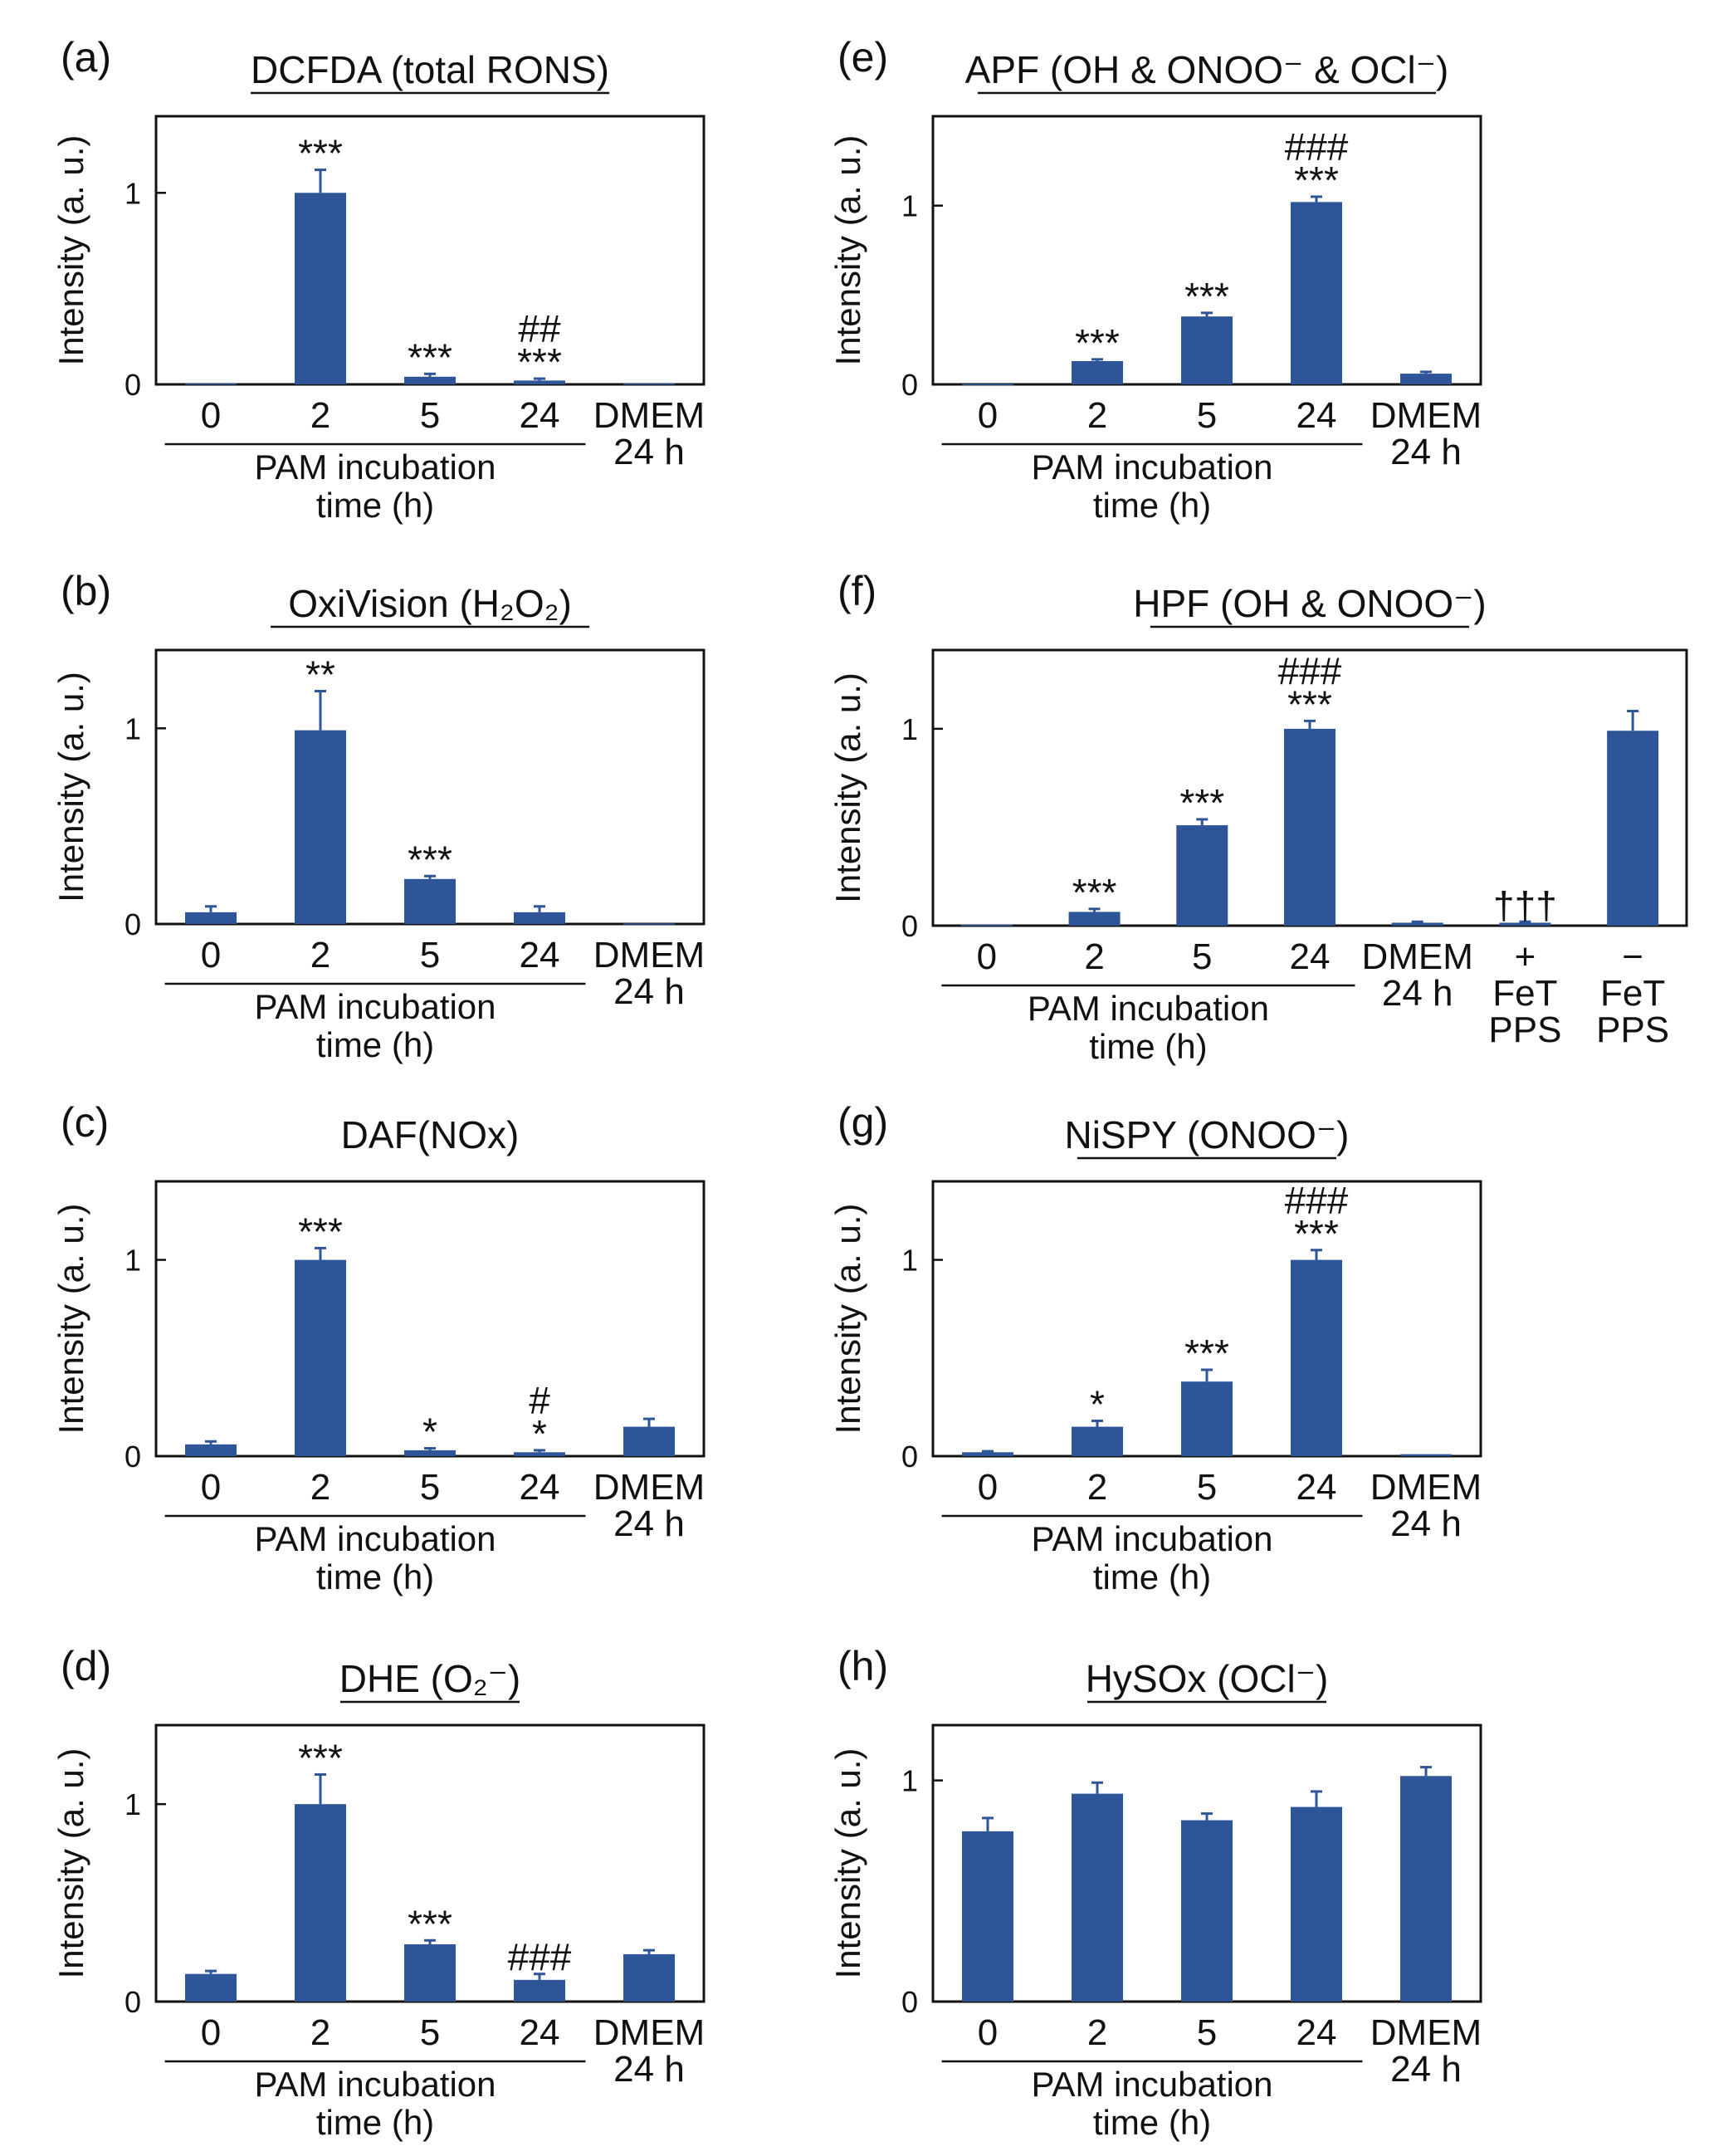  I want to click on x-tick-label: −, so click(1632, 956).